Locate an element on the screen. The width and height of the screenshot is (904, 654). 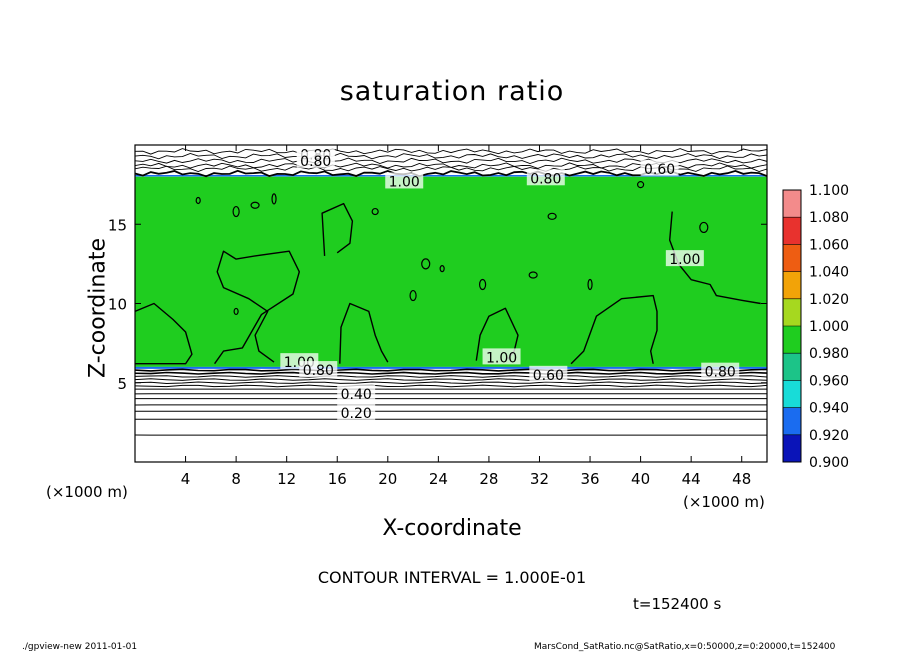
colorbar-label: 0.940 is located at coordinates (829, 409).